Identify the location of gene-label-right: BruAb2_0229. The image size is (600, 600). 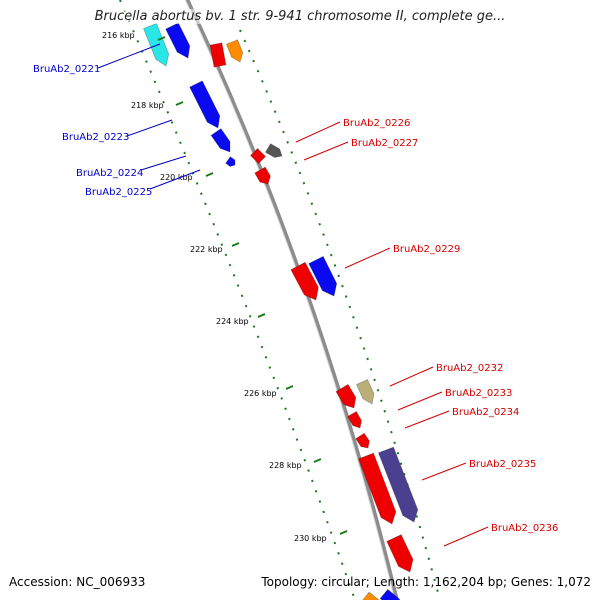
(426, 249).